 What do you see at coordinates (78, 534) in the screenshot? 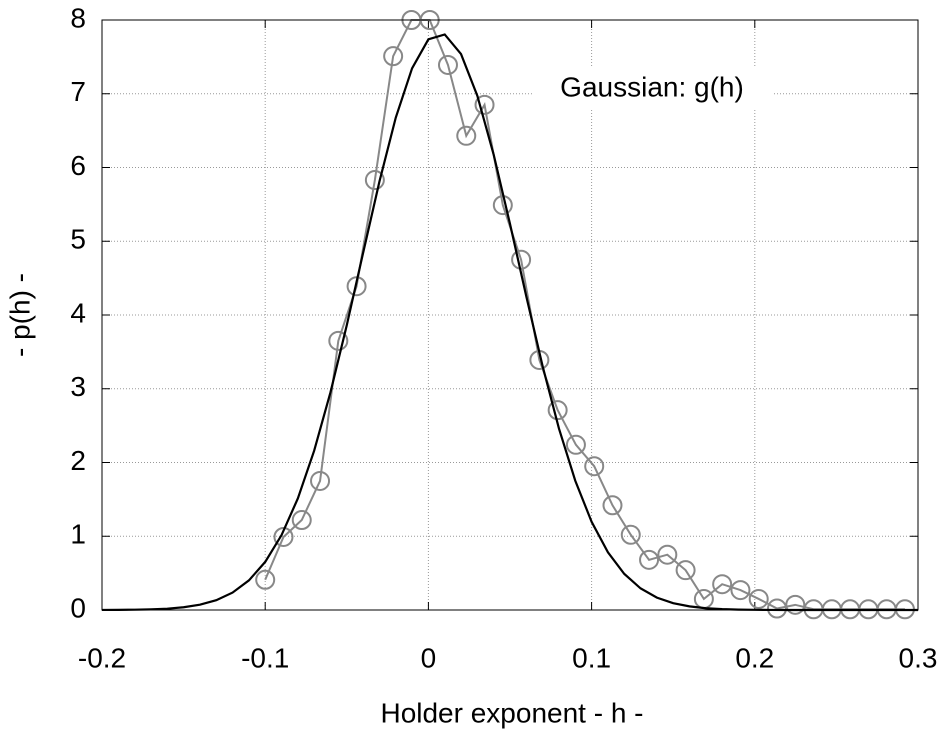
I see `y-tick-label: 1` at bounding box center [78, 534].